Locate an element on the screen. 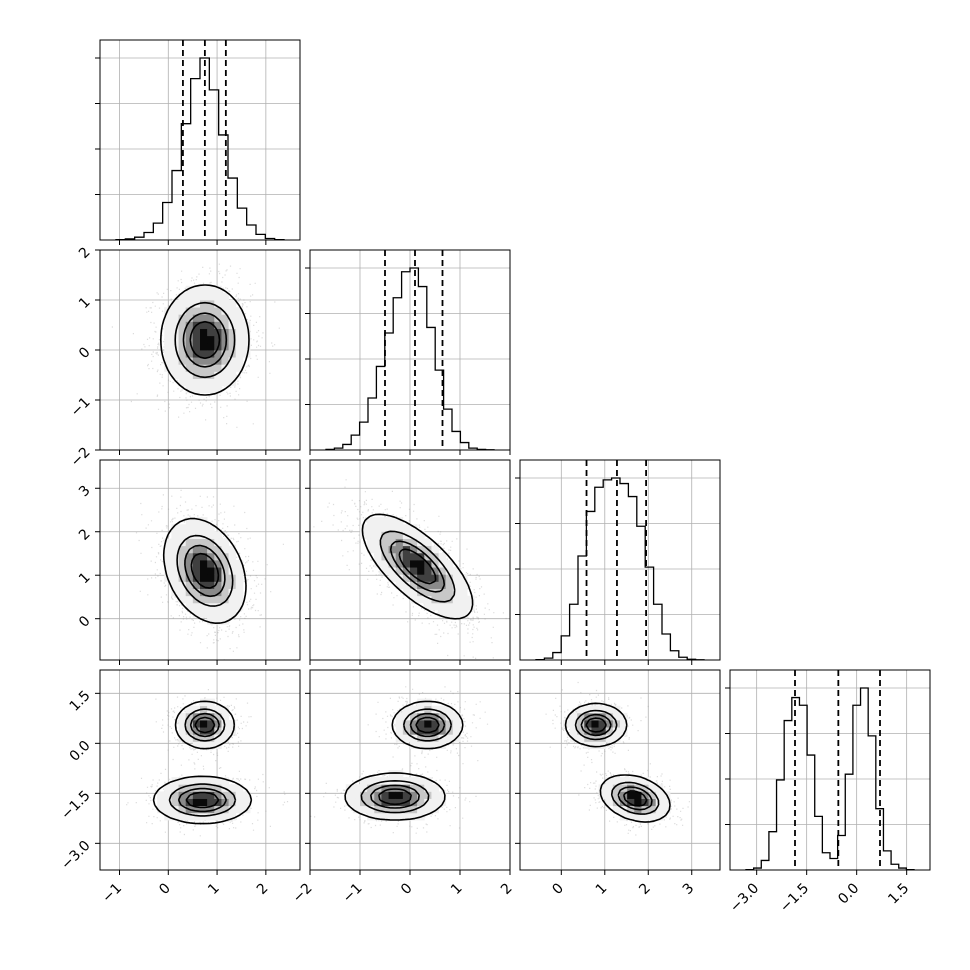 The height and width of the screenshot is (970, 970). x-tick-label: −2 is located at coordinates (303, 893).